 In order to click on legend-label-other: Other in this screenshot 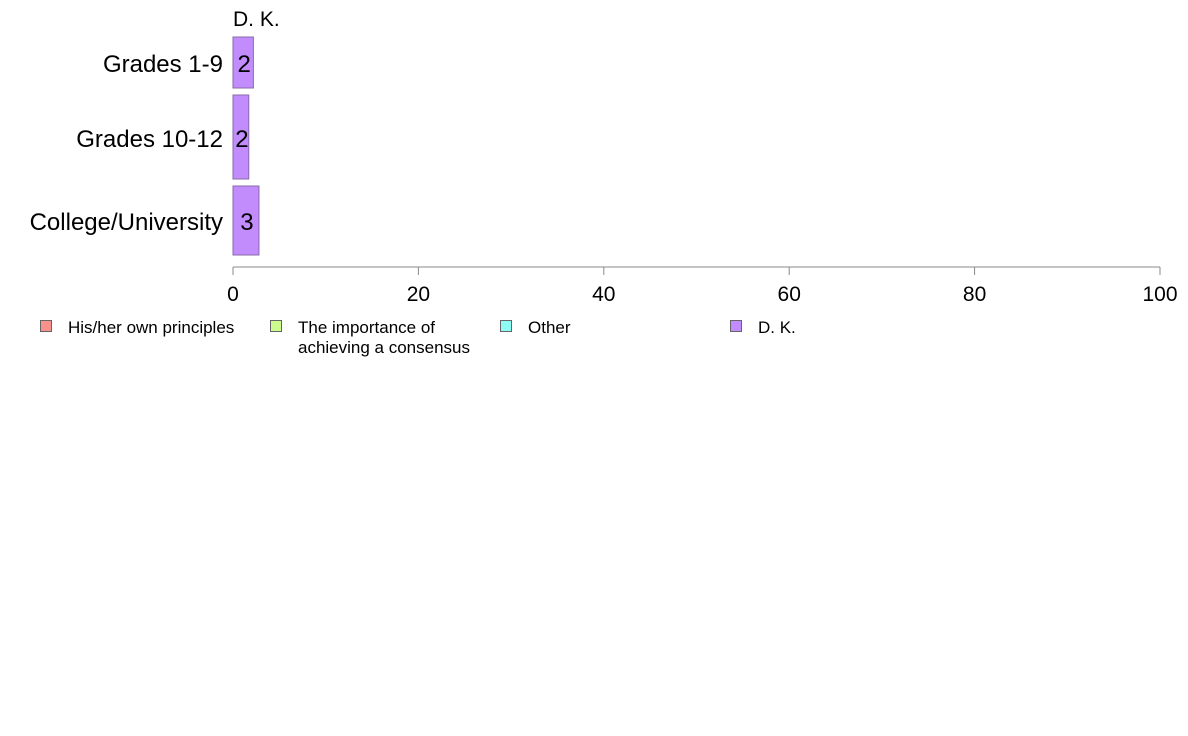, I will do `click(549, 327)`.